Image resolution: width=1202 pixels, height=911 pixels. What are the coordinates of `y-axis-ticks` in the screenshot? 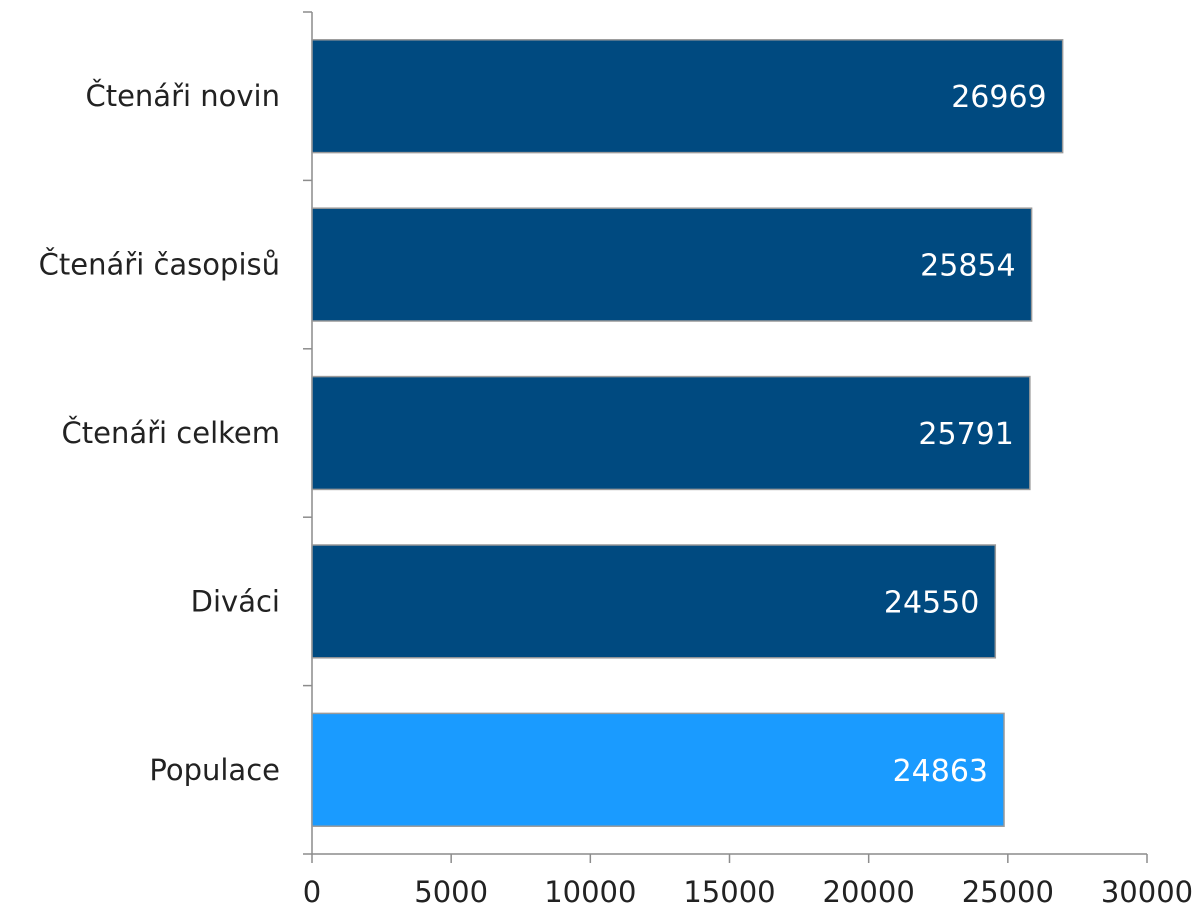 It's located at (307, 433).